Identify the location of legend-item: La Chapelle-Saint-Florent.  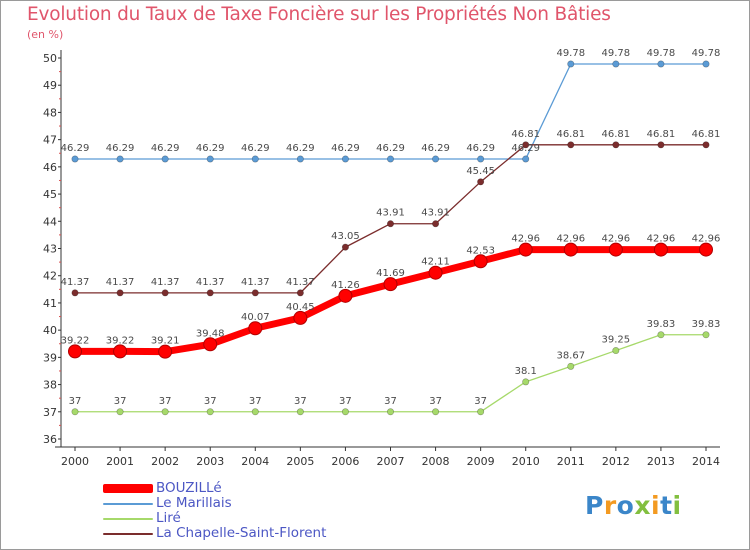
(214, 533).